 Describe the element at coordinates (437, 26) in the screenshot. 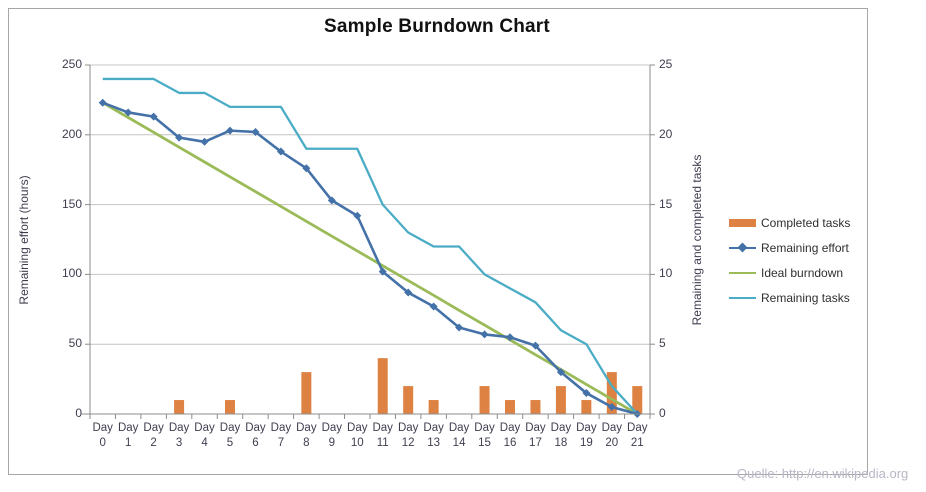

I see `chart-title: Sample Burndown Chart` at that location.